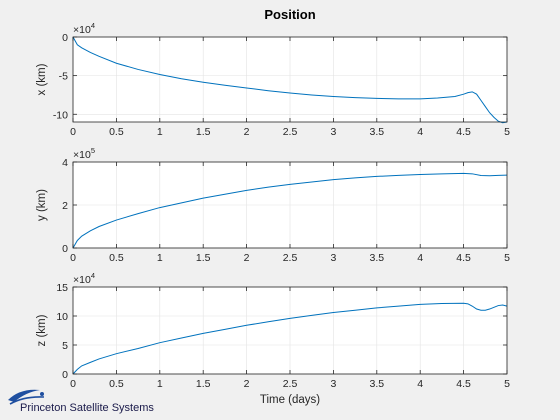 This screenshot has width=560, height=420. I want to click on y-axis-label: z (km), so click(42, 330).